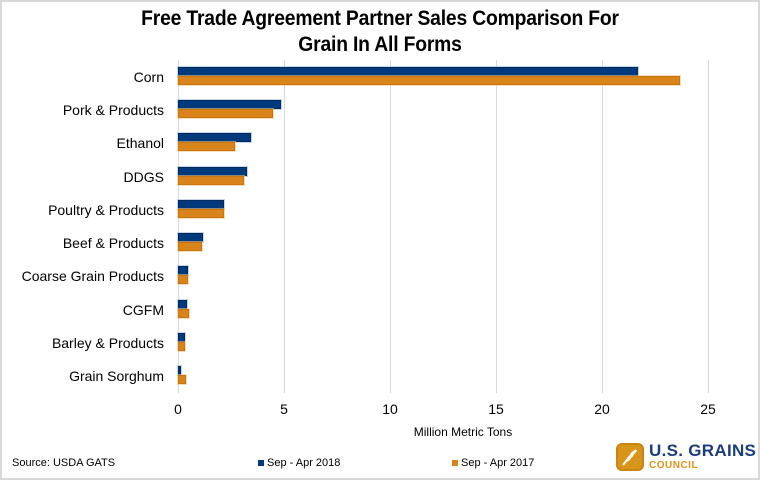 The height and width of the screenshot is (480, 760). I want to click on x-tick-label: 20, so click(602, 409).